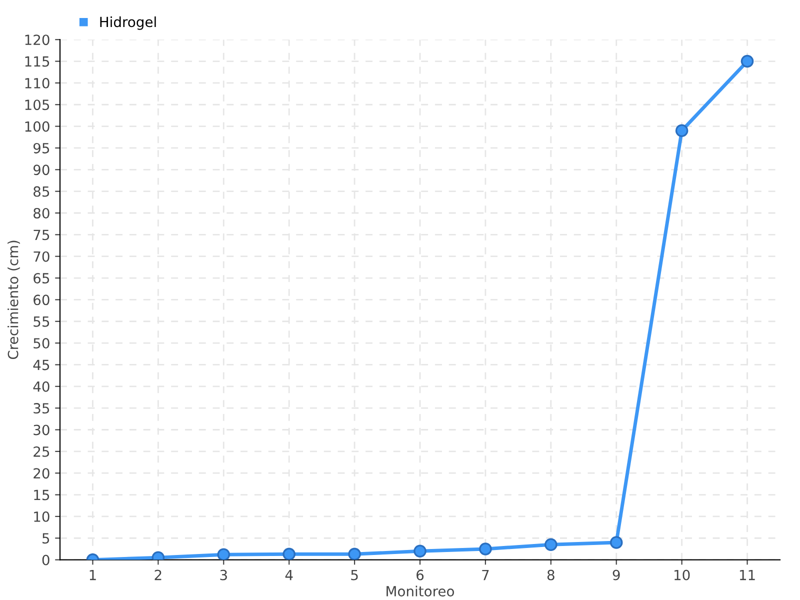  What do you see at coordinates (420, 591) in the screenshot?
I see `x-axis-title: Monitoreo` at bounding box center [420, 591].